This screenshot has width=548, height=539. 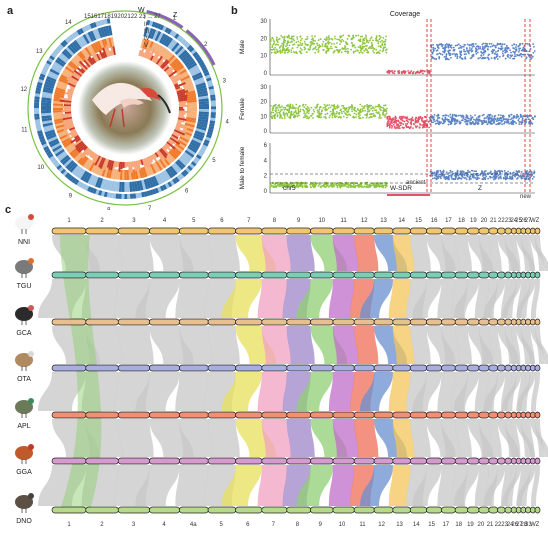 I want to click on species-icon-apl, so click(x=24, y=408).